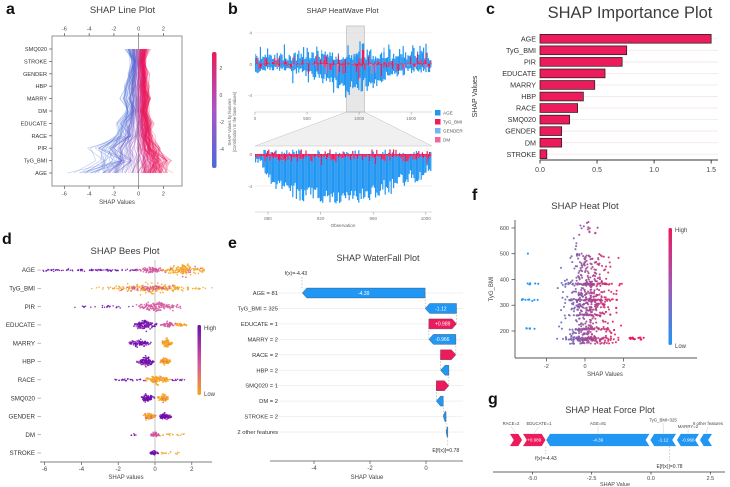  What do you see at coordinates (234, 121) in the screenshot?
I see `svg-text:(Contribution to the base valu: (Contribution to the base values)` at bounding box center [234, 121].